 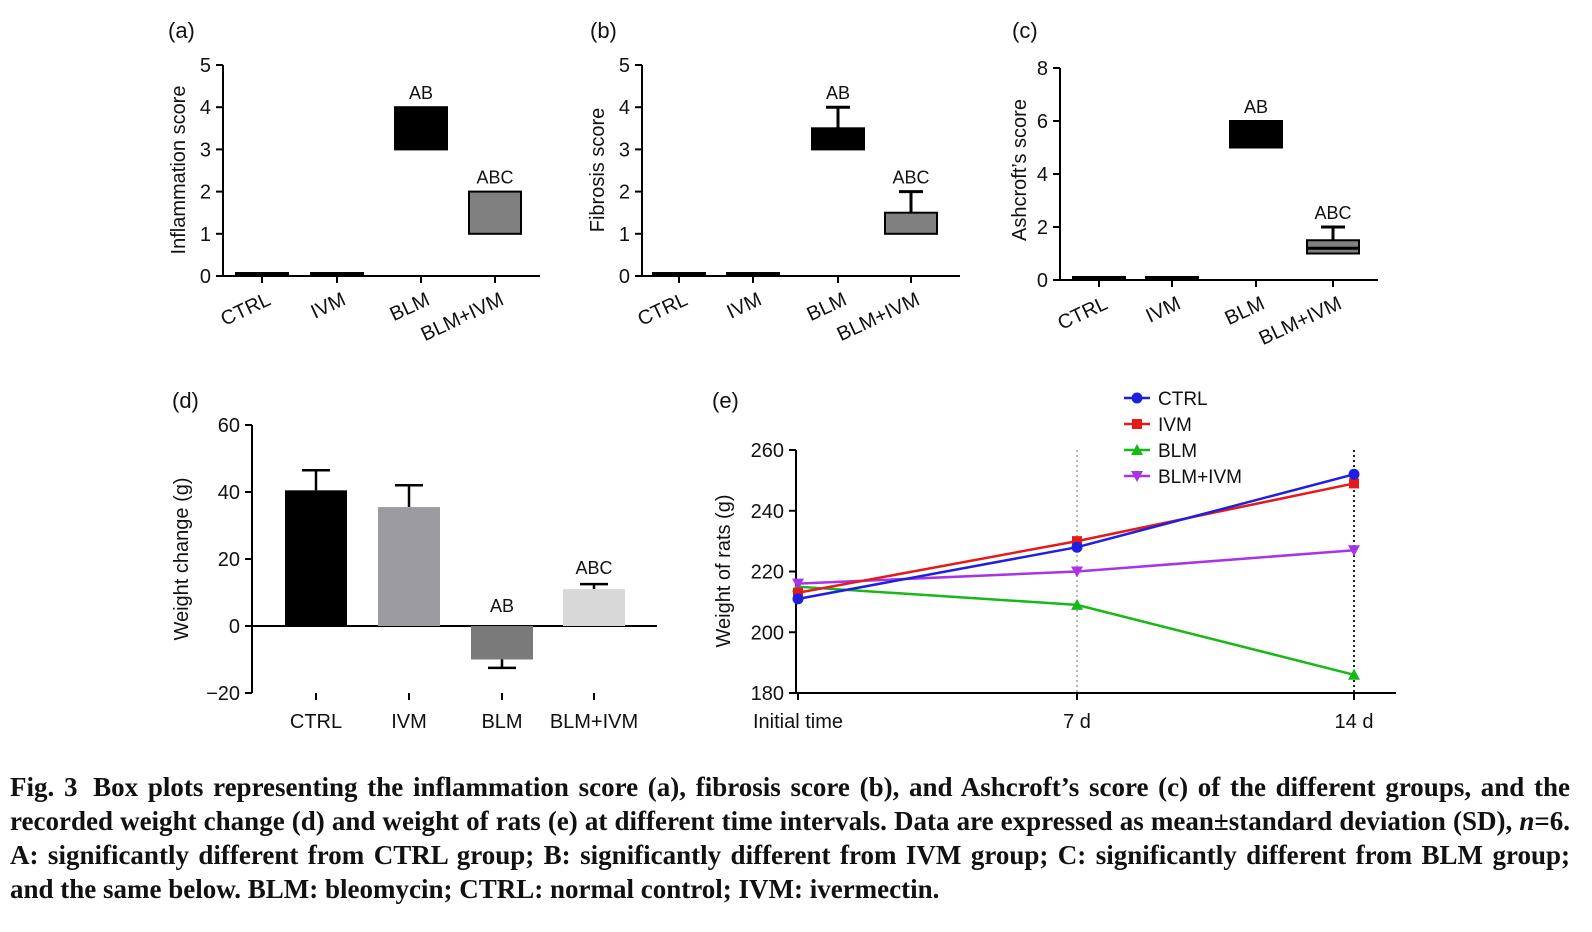 What do you see at coordinates (798, 722) in the screenshot?
I see `x-tick-label: Initial time` at bounding box center [798, 722].